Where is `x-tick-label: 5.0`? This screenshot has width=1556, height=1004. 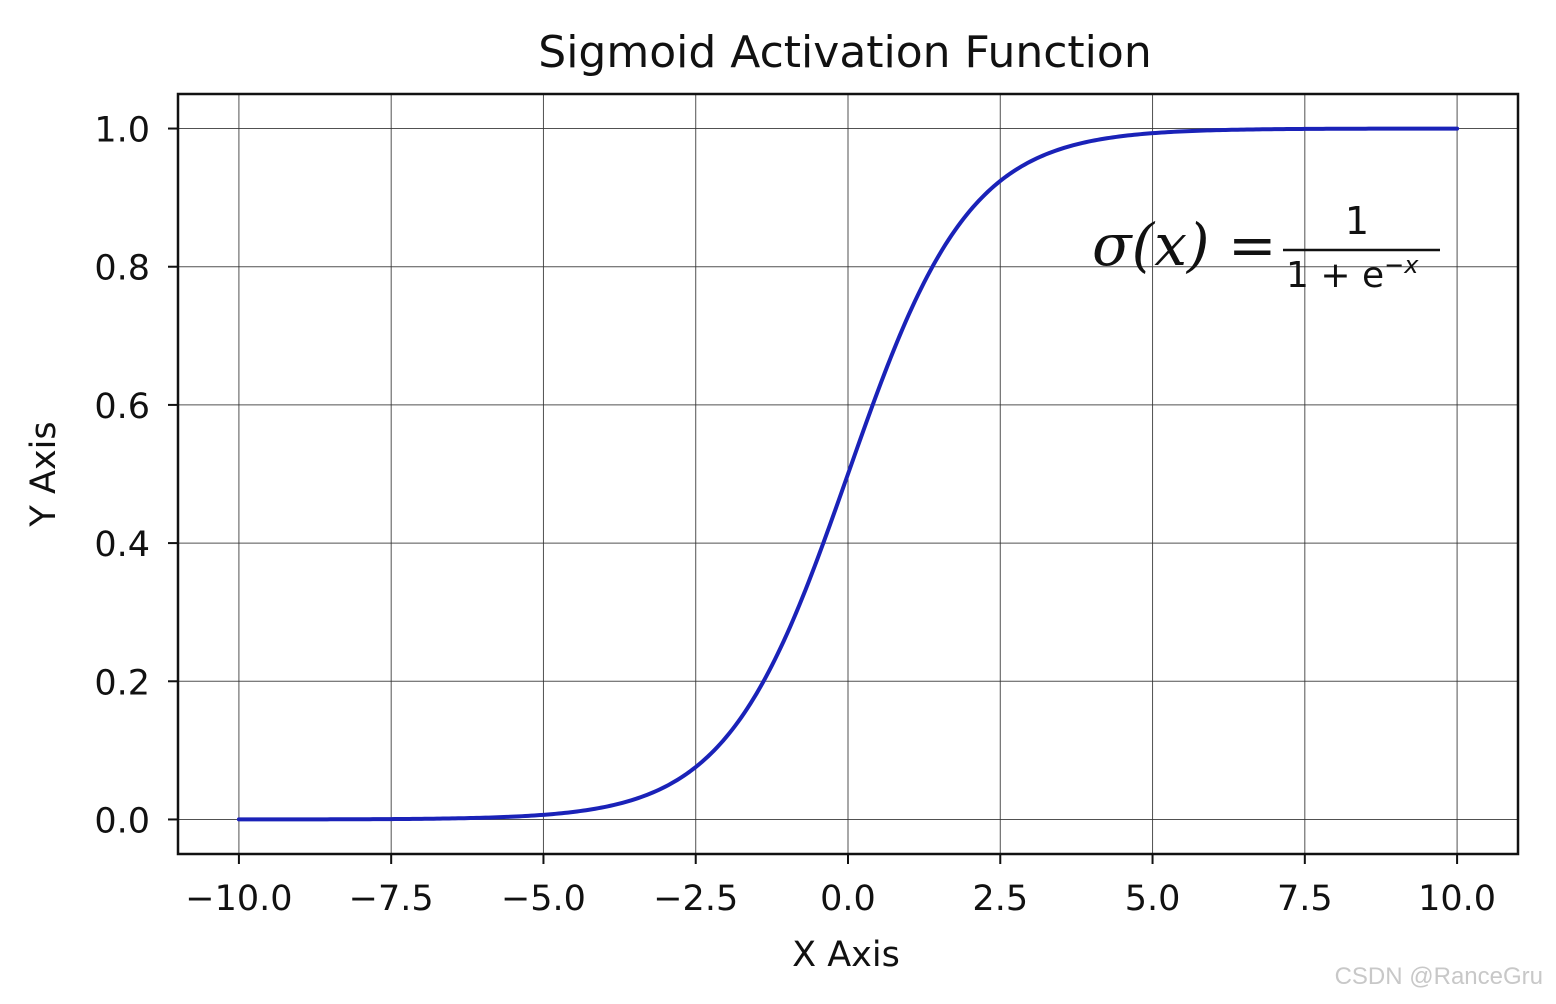 x-tick-label: 5.0 is located at coordinates (1153, 899).